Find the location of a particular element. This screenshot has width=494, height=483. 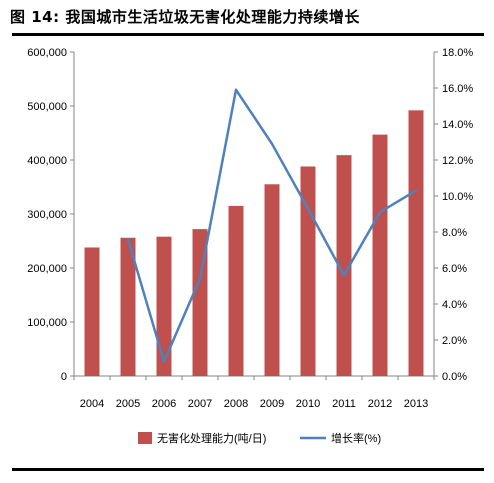

legend-label-bar: 无害化处理能力(吨/日) is located at coordinates (211, 438).